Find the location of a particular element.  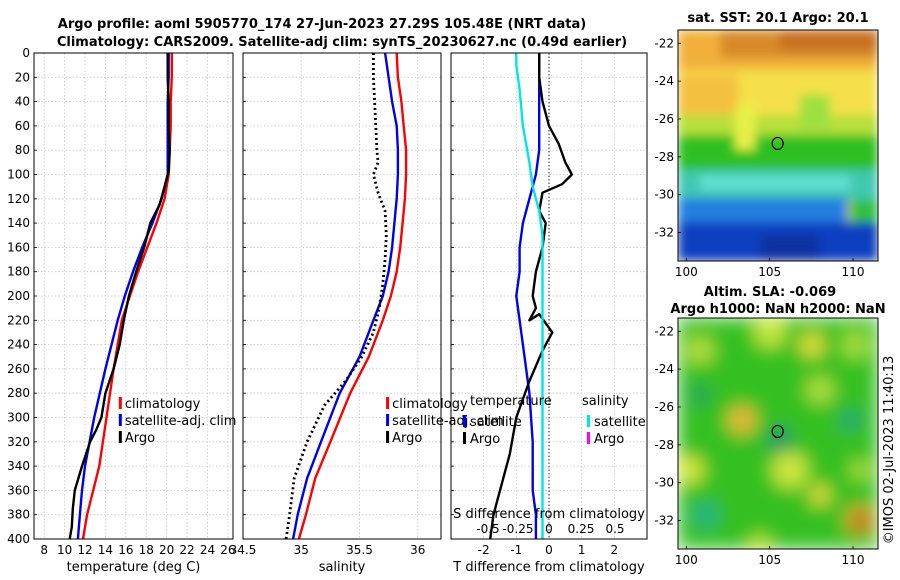

sst-argo-location-marker is located at coordinates (777, 143).